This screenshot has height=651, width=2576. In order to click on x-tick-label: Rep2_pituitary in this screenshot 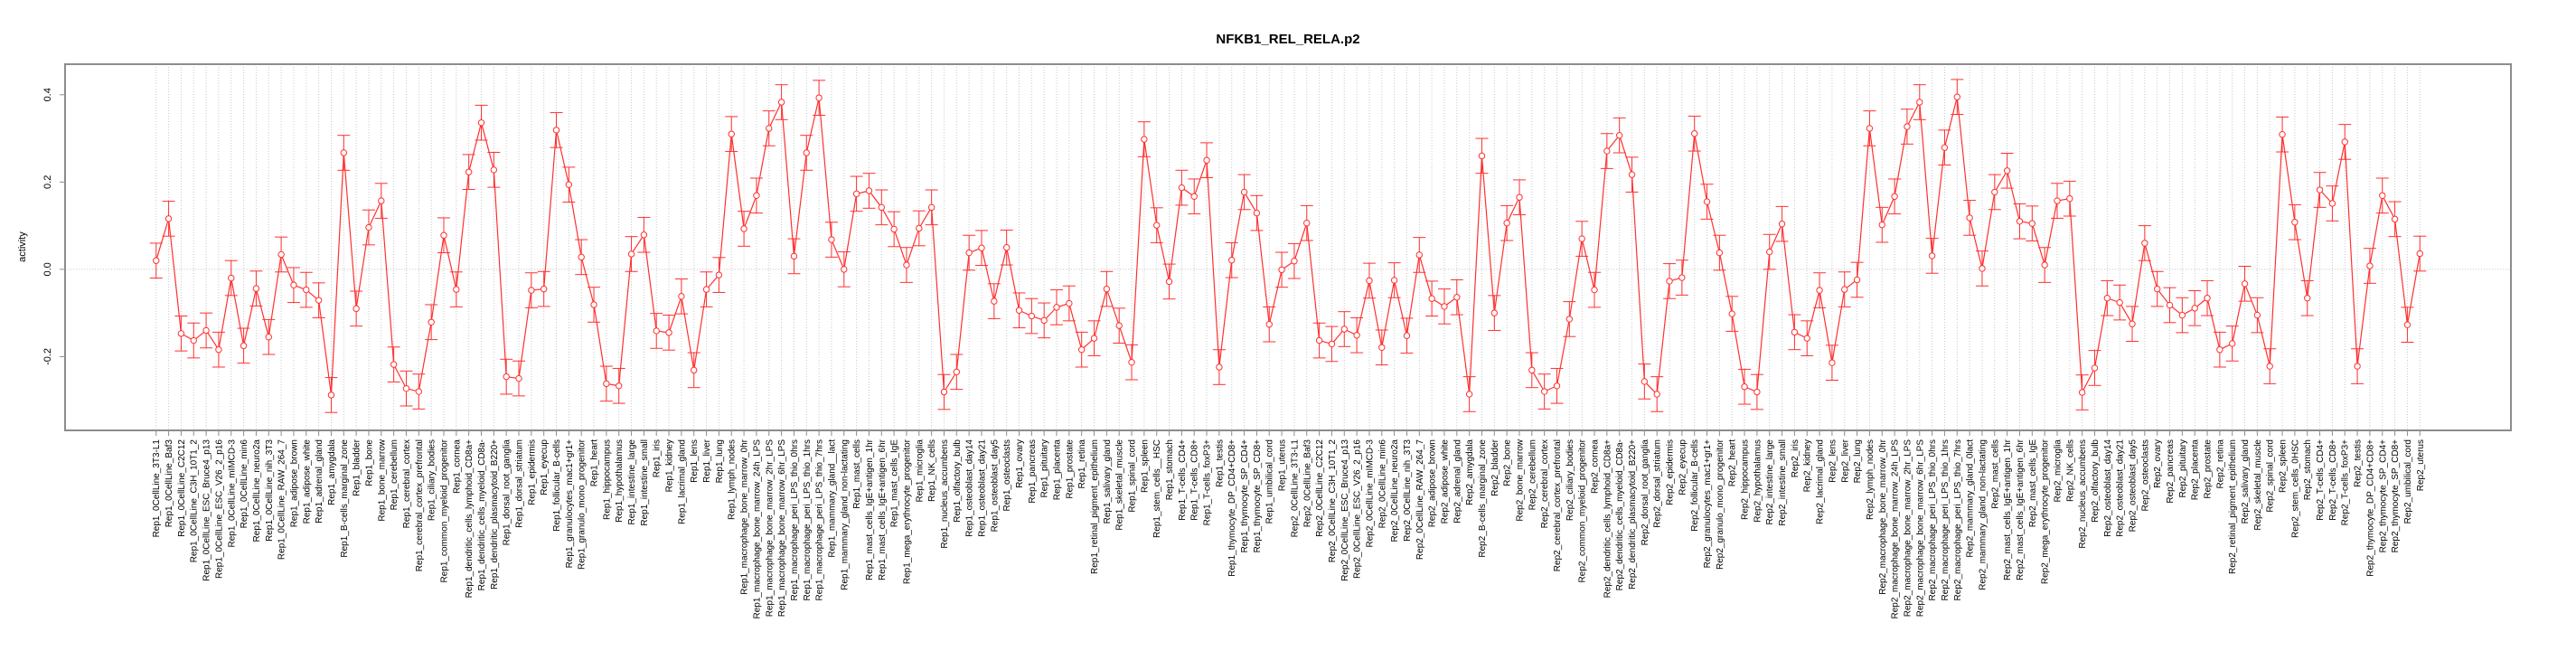, I will do `click(2183, 468)`.